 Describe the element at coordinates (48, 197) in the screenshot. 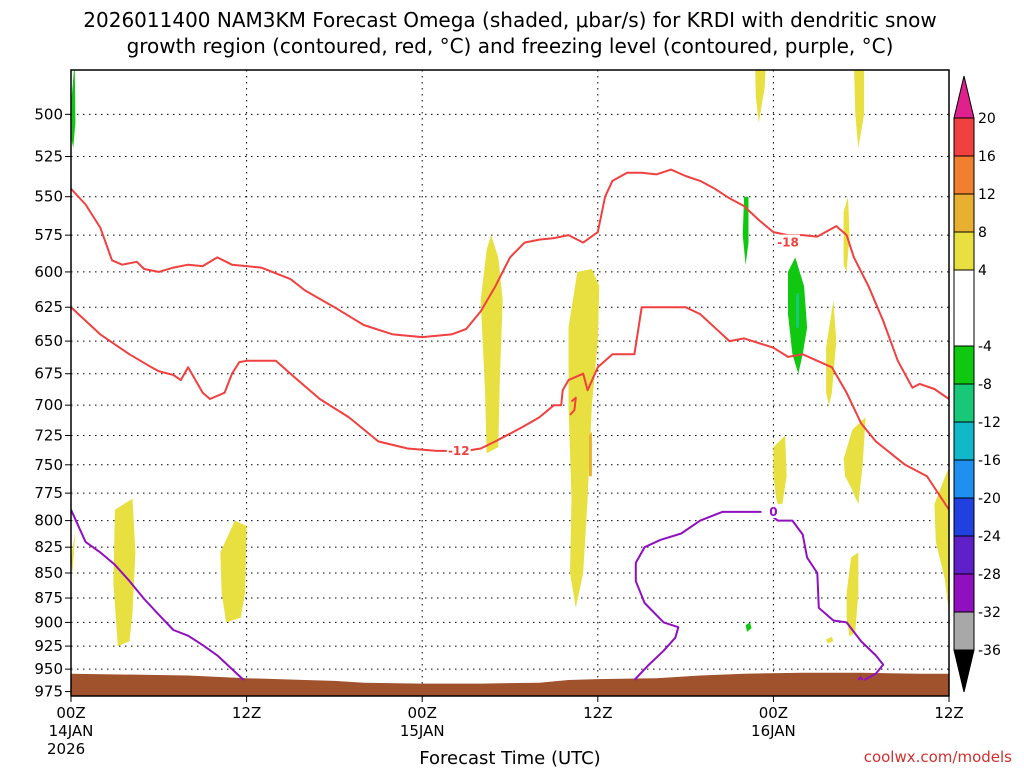

I see `y-tick-label: 550` at that location.